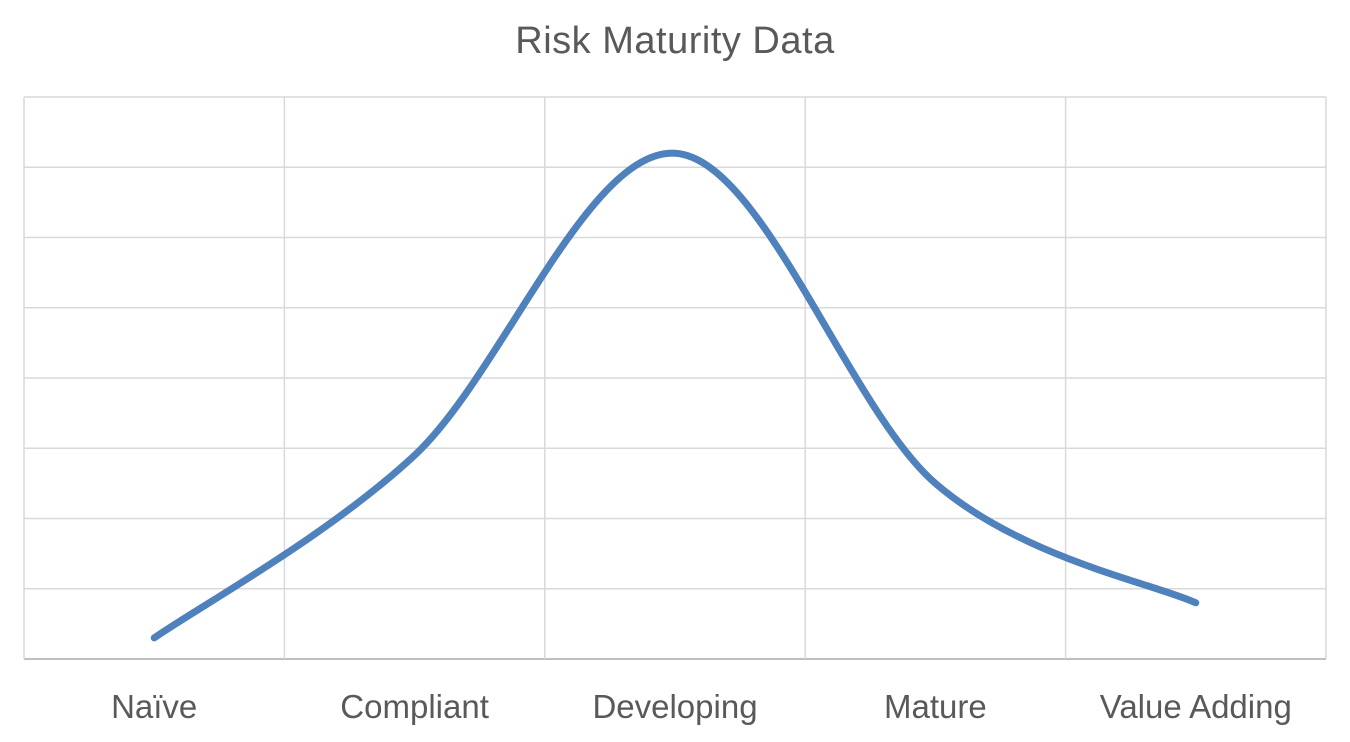  What do you see at coordinates (674, 706) in the screenshot?
I see `x-tick-label: Developing` at bounding box center [674, 706].